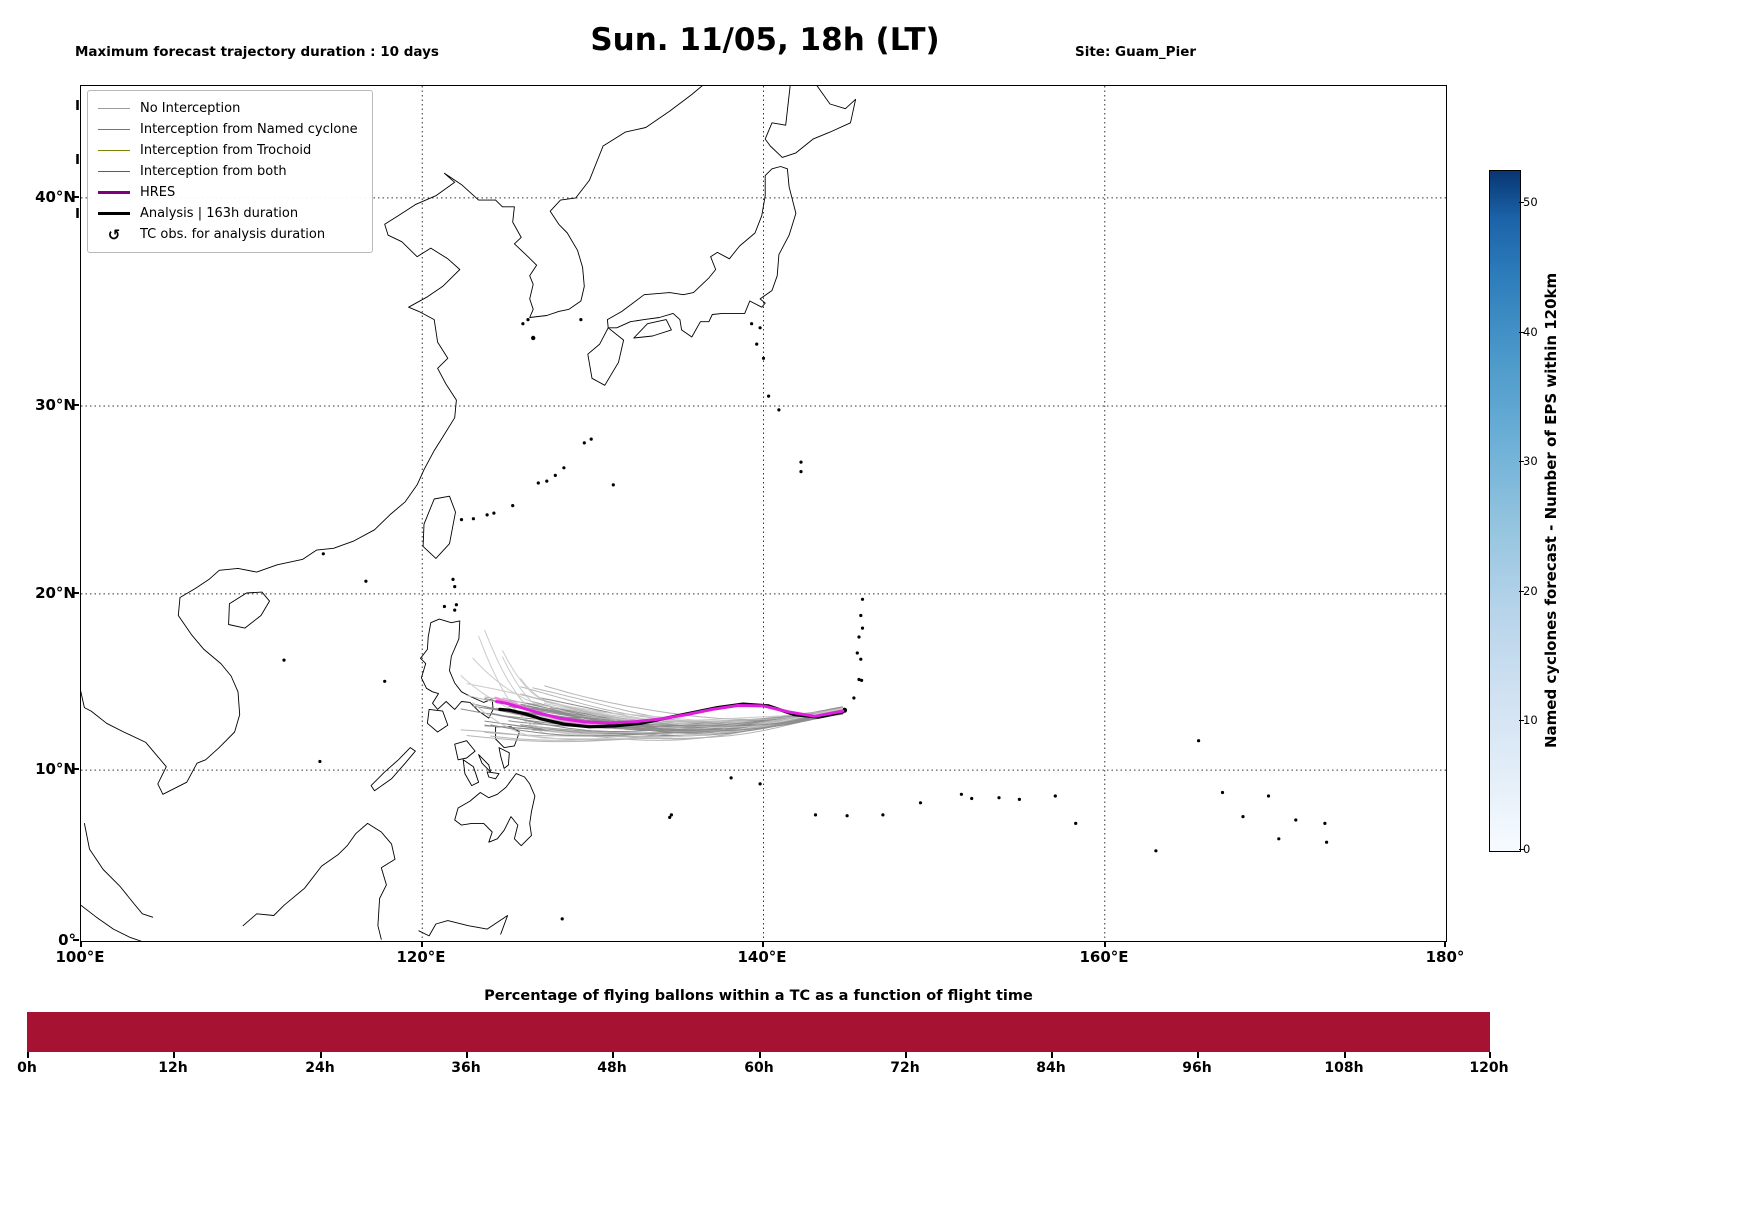 The image size is (1748, 1213). I want to click on percentage-bar, so click(758, 1032).